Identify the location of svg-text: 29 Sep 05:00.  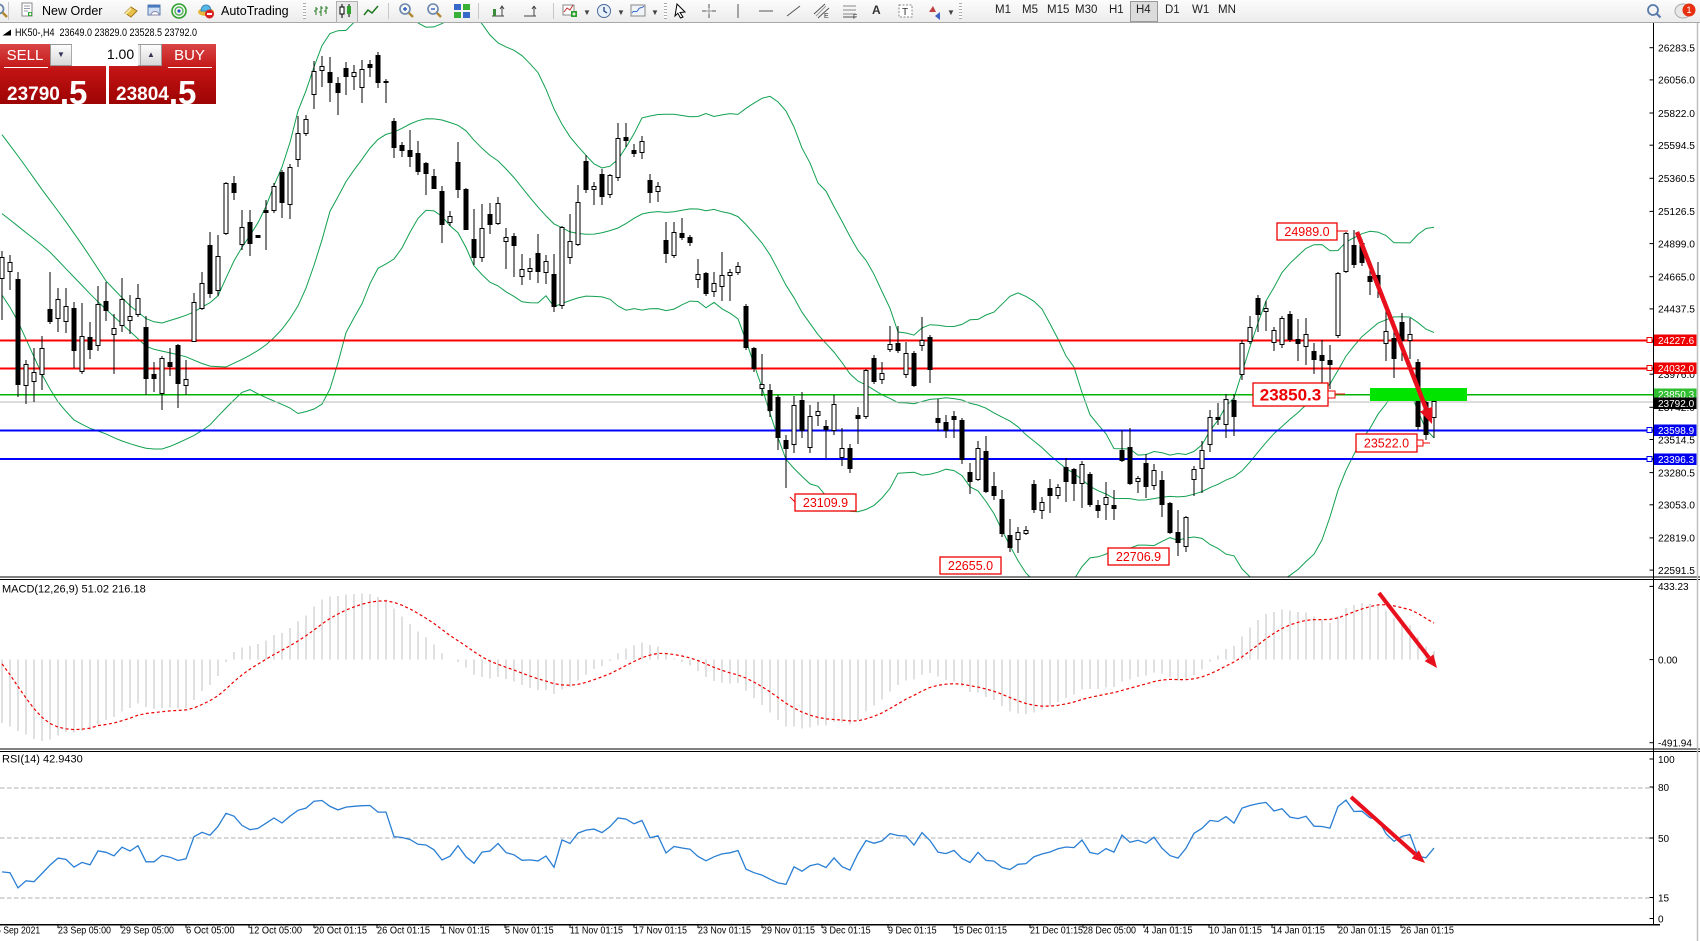
(147, 931).